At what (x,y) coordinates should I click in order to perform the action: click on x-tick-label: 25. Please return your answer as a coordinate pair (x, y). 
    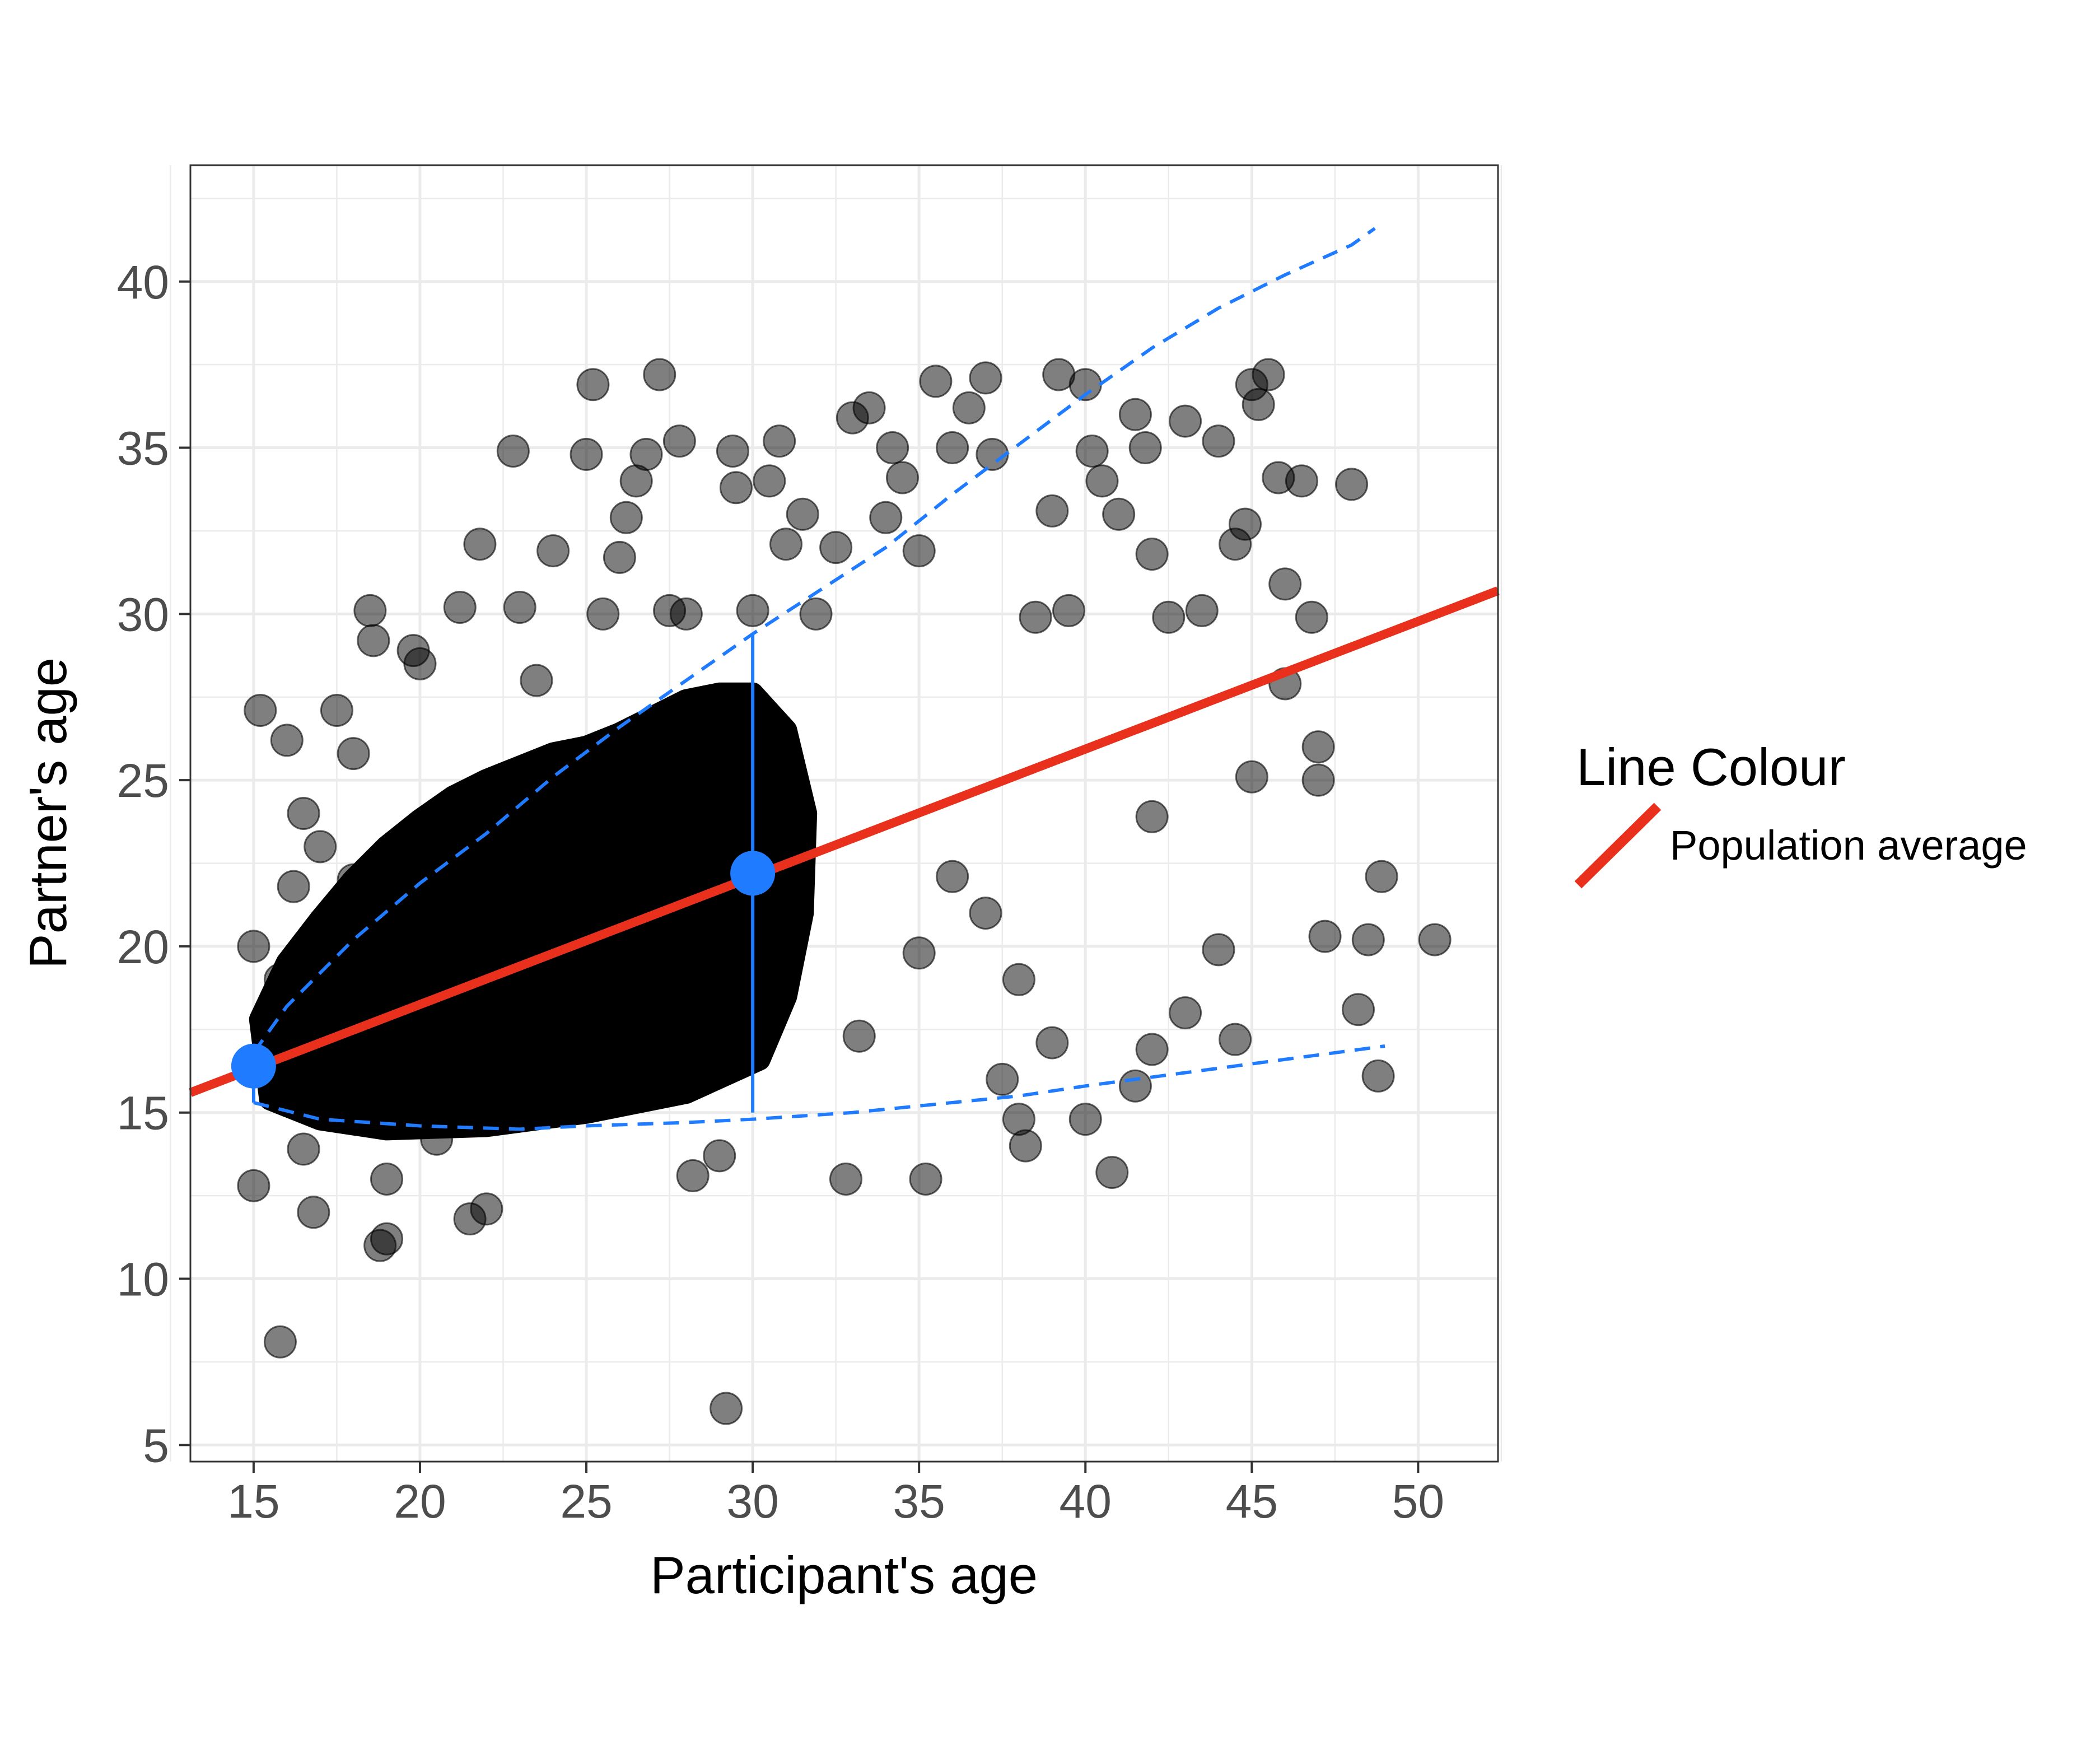
    Looking at the image, I should click on (586, 1502).